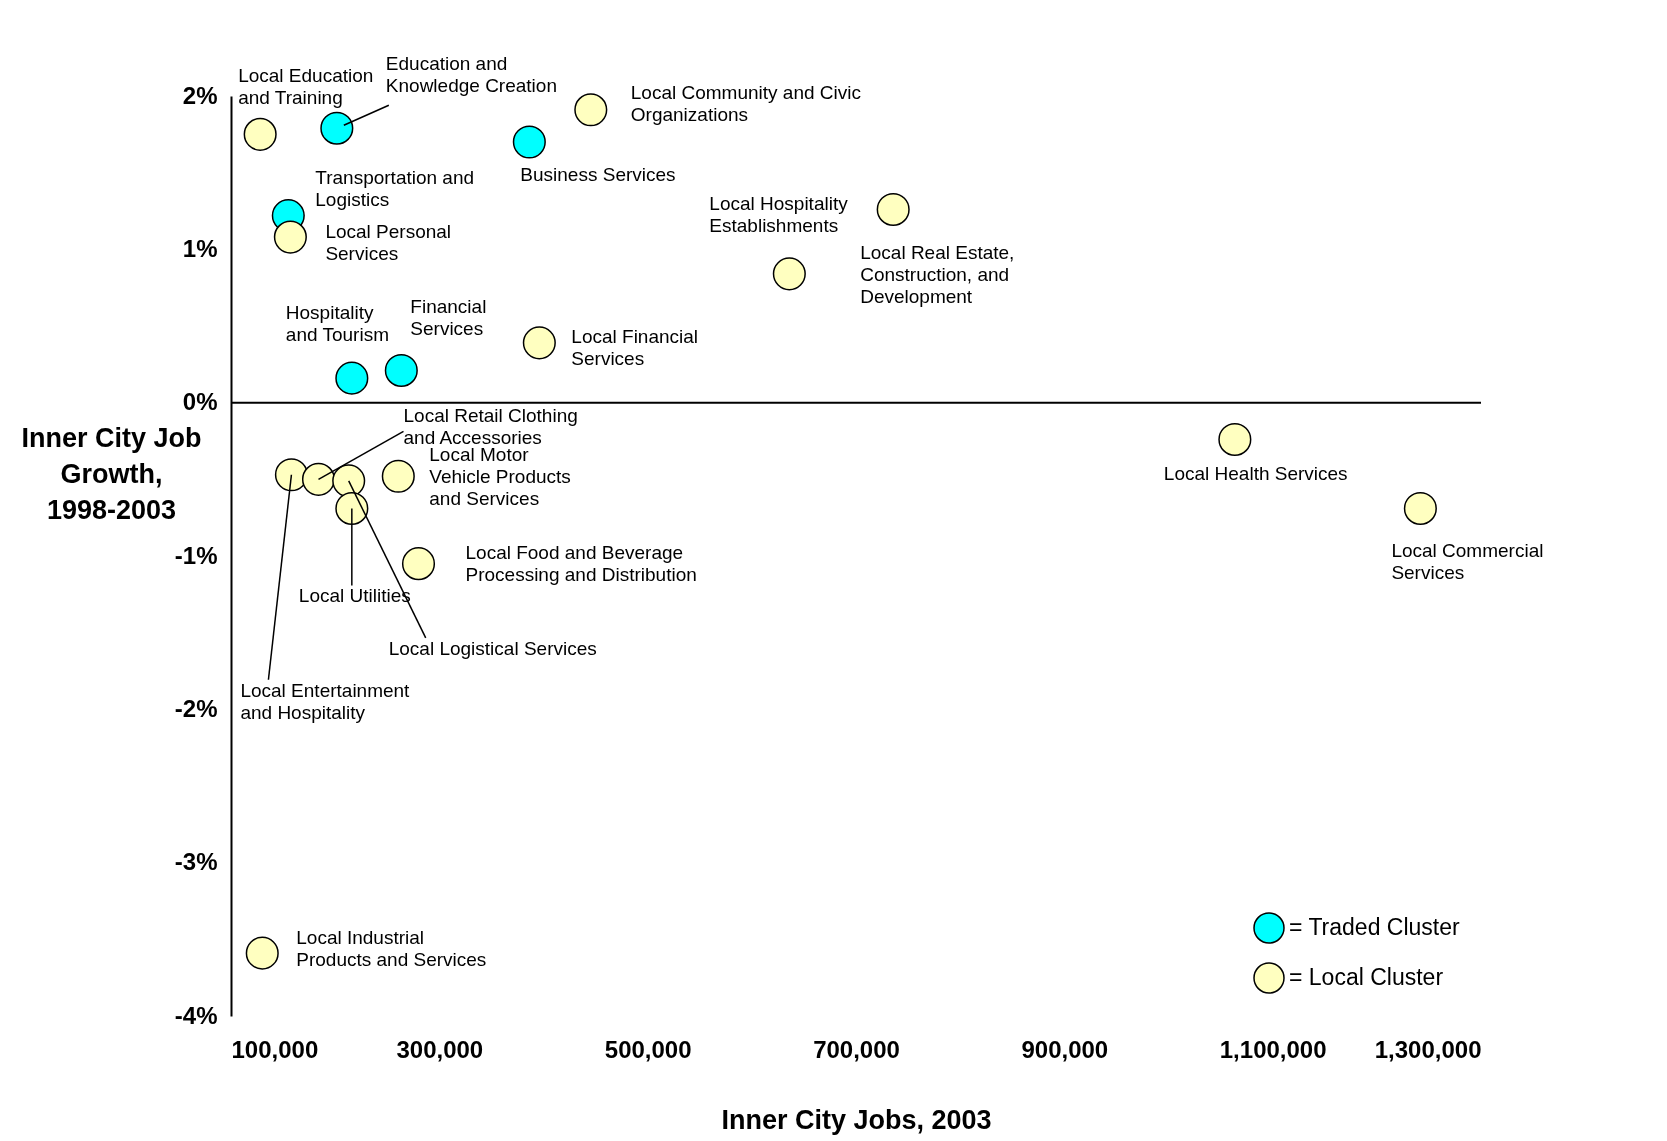  What do you see at coordinates (856, 1049) in the screenshot?
I see `x-tick-label: 700,000` at bounding box center [856, 1049].